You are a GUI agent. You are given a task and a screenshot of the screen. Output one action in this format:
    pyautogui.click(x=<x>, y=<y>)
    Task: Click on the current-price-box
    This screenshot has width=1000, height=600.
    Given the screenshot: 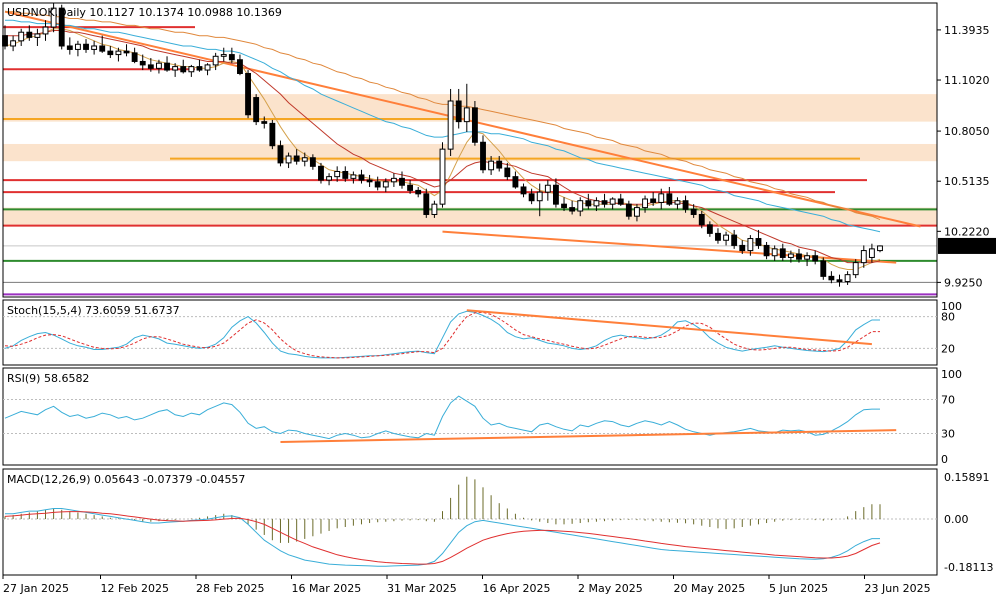 What is the action you would take?
    pyautogui.click(x=967, y=245)
    